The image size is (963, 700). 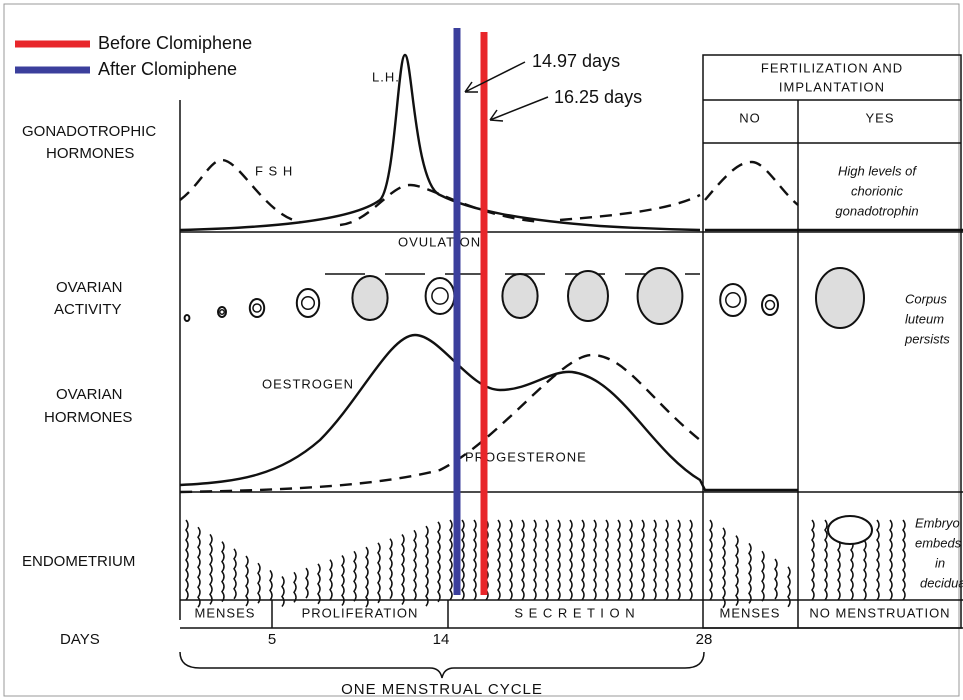 What do you see at coordinates (879, 117) in the screenshot?
I see `panel-header: YES` at bounding box center [879, 117].